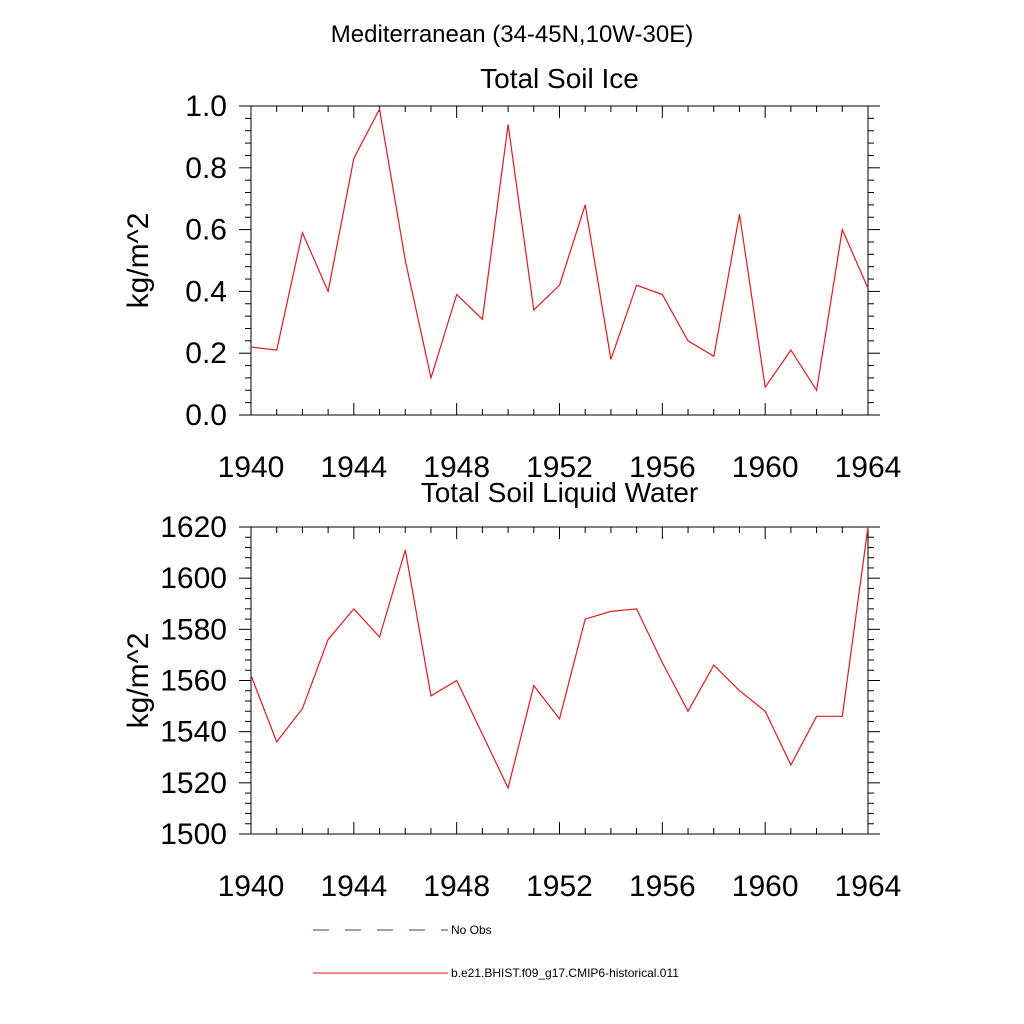 This screenshot has height=1024, width=1024. I want to click on legend-label-model: b.e21.BHIST.f09_g17.CMIP6-historical.011, so click(565, 973).